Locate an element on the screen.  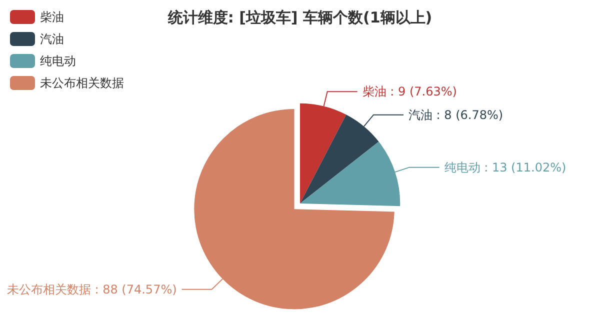
legend-label: 未公布相关数据 is located at coordinates (82, 83).